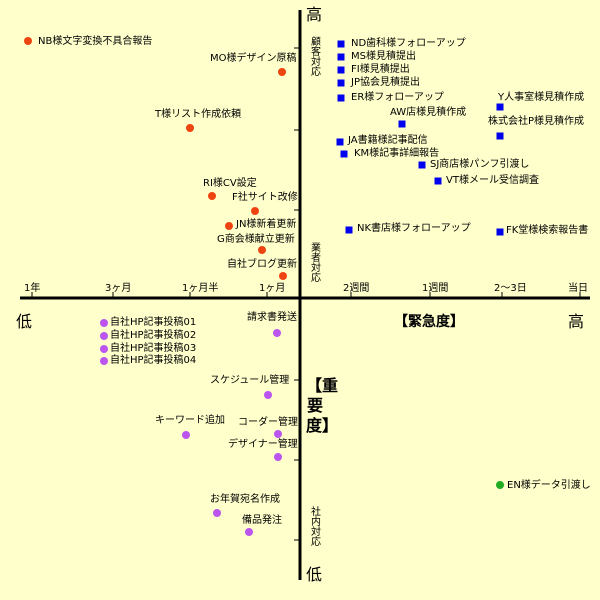 The width and height of the screenshot is (600, 600). I want to click on task-label: G商会様献立更新, so click(256, 239).